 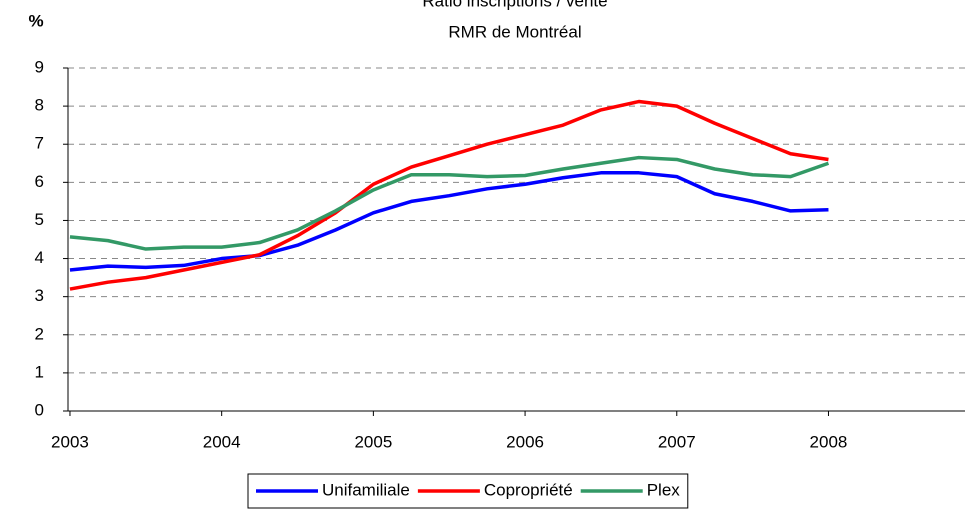 What do you see at coordinates (528, 489) in the screenshot?
I see `legend-label: Copropriété` at bounding box center [528, 489].